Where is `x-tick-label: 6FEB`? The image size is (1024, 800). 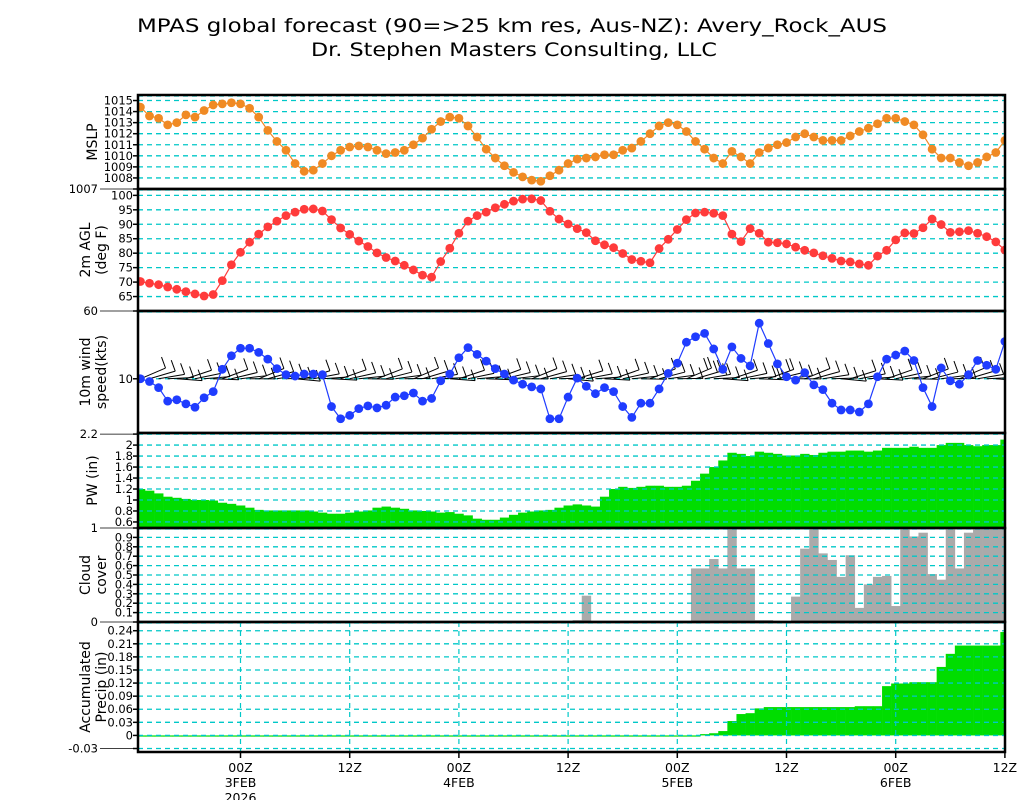 x-tick-label: 6FEB is located at coordinates (896, 782).